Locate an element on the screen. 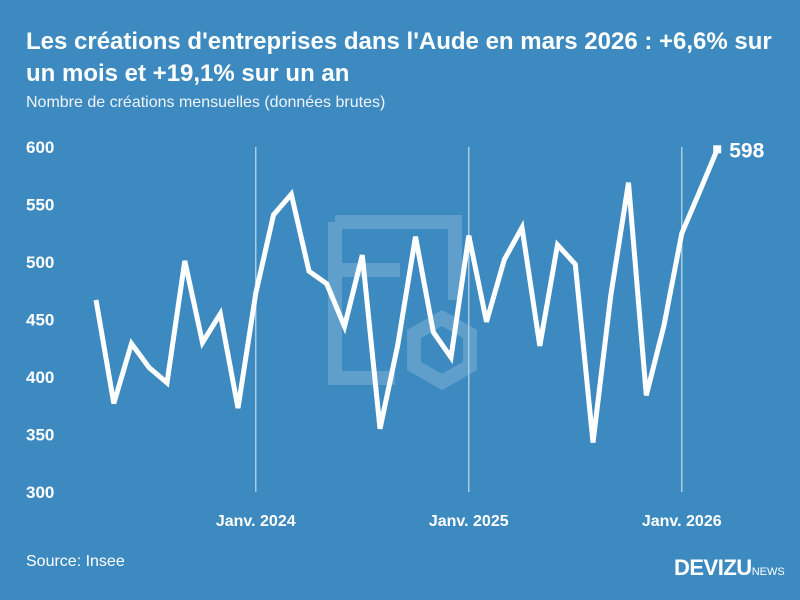 This screenshot has width=800, height=600. brand-logo: DEVIZUNEWS is located at coordinates (729, 568).